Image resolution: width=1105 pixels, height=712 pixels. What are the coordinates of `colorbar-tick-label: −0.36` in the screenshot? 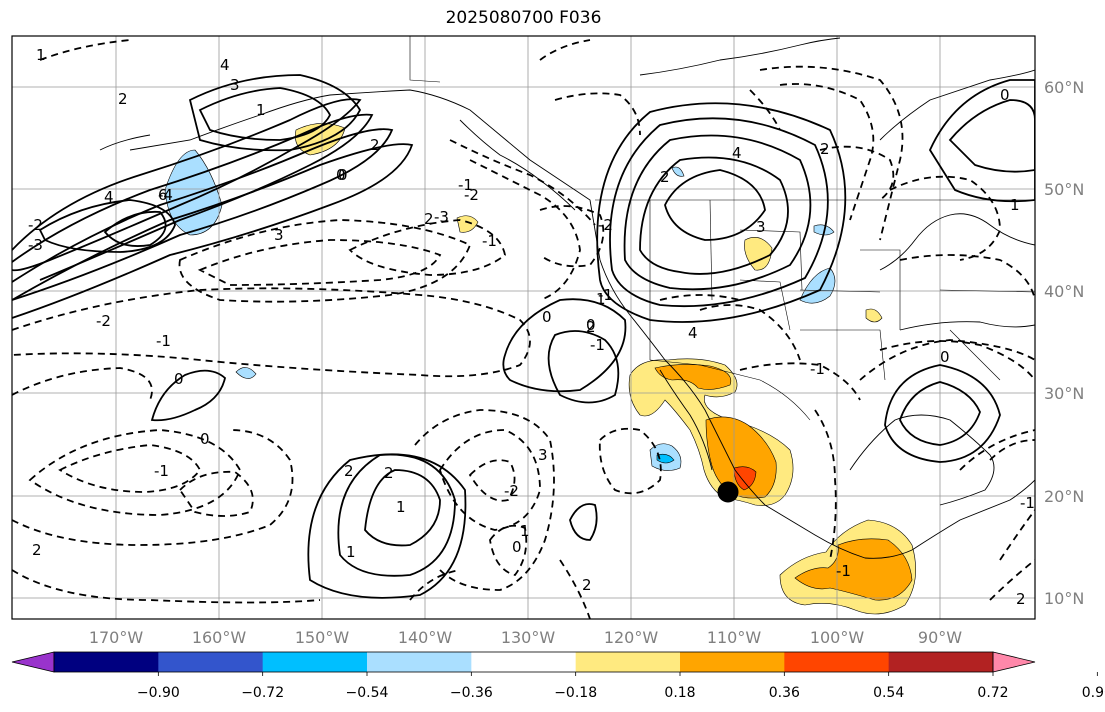 It's located at (471, 693).